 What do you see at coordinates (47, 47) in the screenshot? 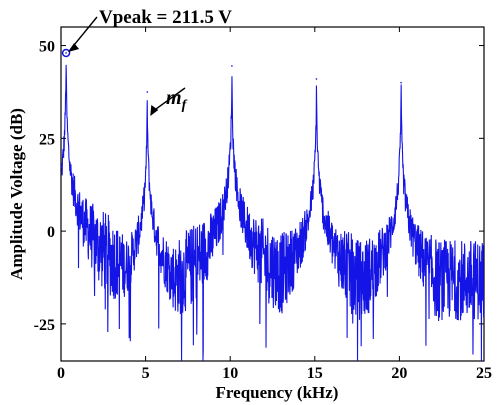
I see `y-tick-label-0: 50` at bounding box center [47, 47].